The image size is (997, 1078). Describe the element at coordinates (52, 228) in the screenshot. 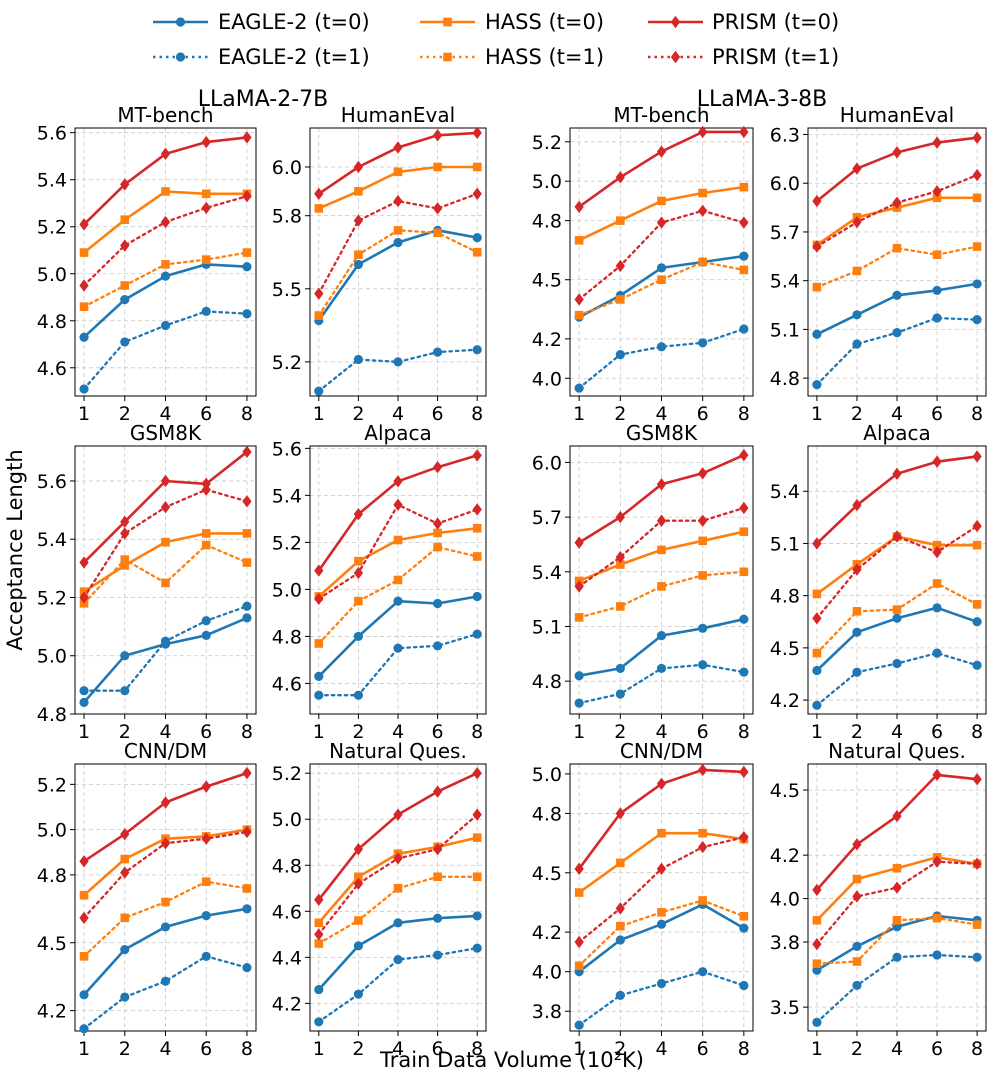

I see `y-tick-label: 5.2` at that location.